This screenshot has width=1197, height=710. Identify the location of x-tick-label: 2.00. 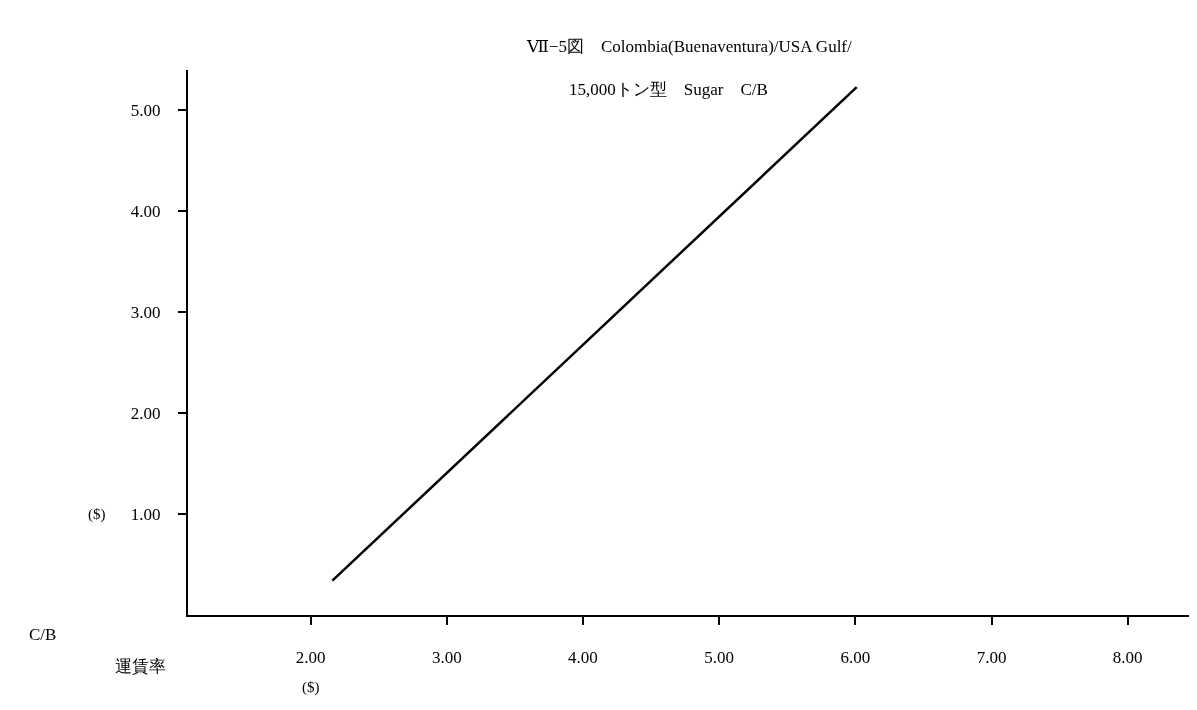
(310, 658).